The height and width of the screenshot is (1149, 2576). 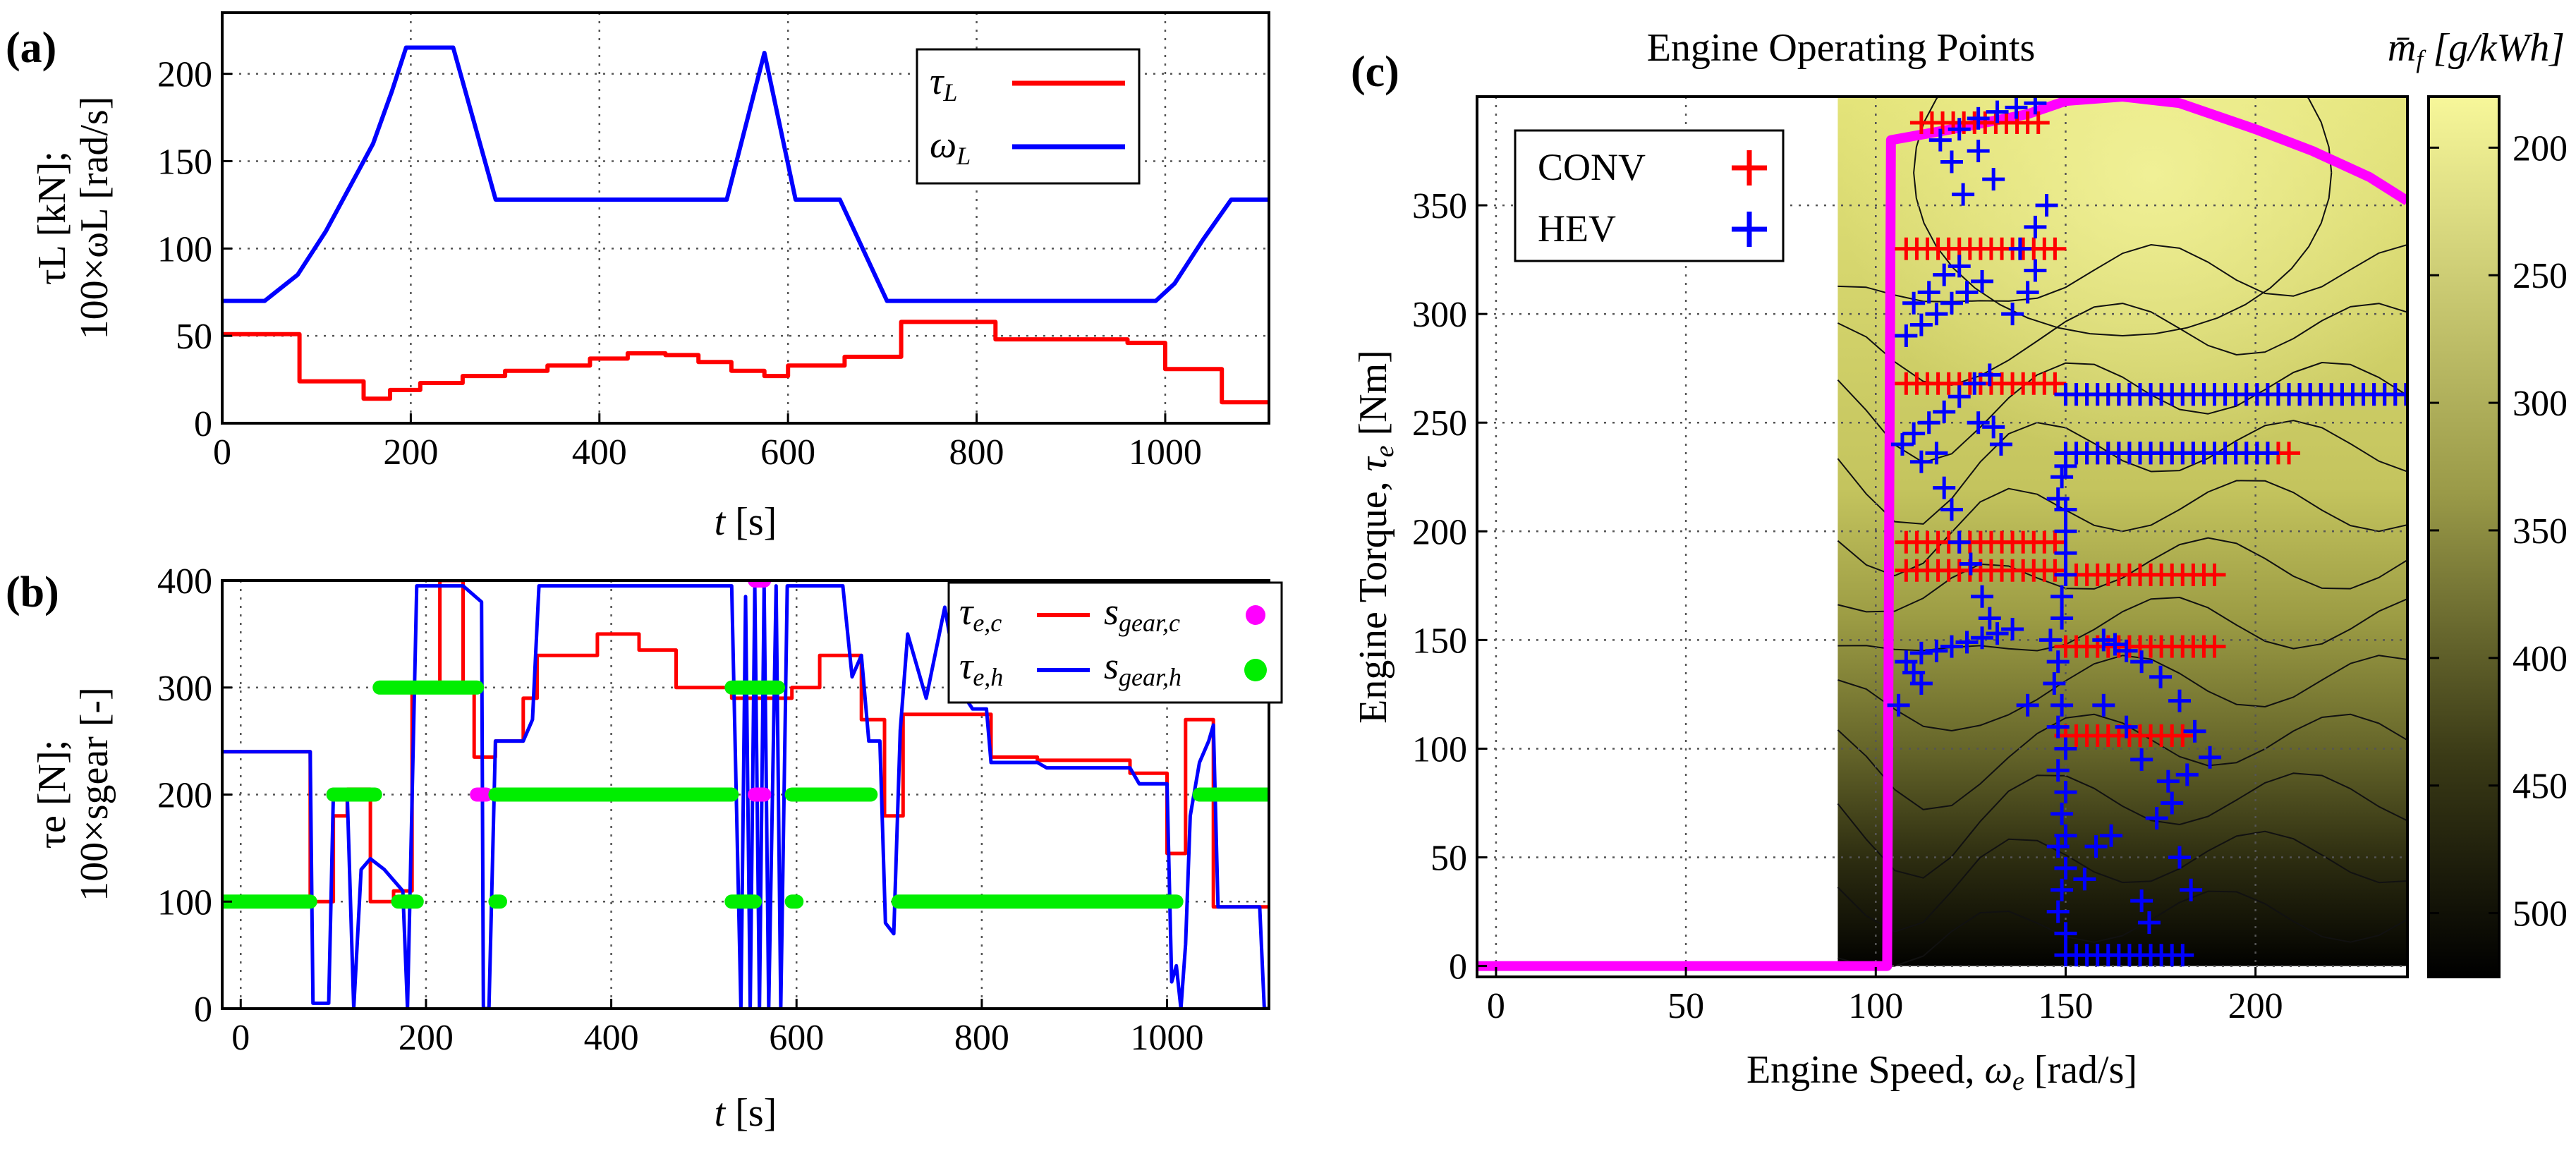 What do you see at coordinates (194, 337) in the screenshot?
I see `tick-label-y-a-1: 50` at bounding box center [194, 337].